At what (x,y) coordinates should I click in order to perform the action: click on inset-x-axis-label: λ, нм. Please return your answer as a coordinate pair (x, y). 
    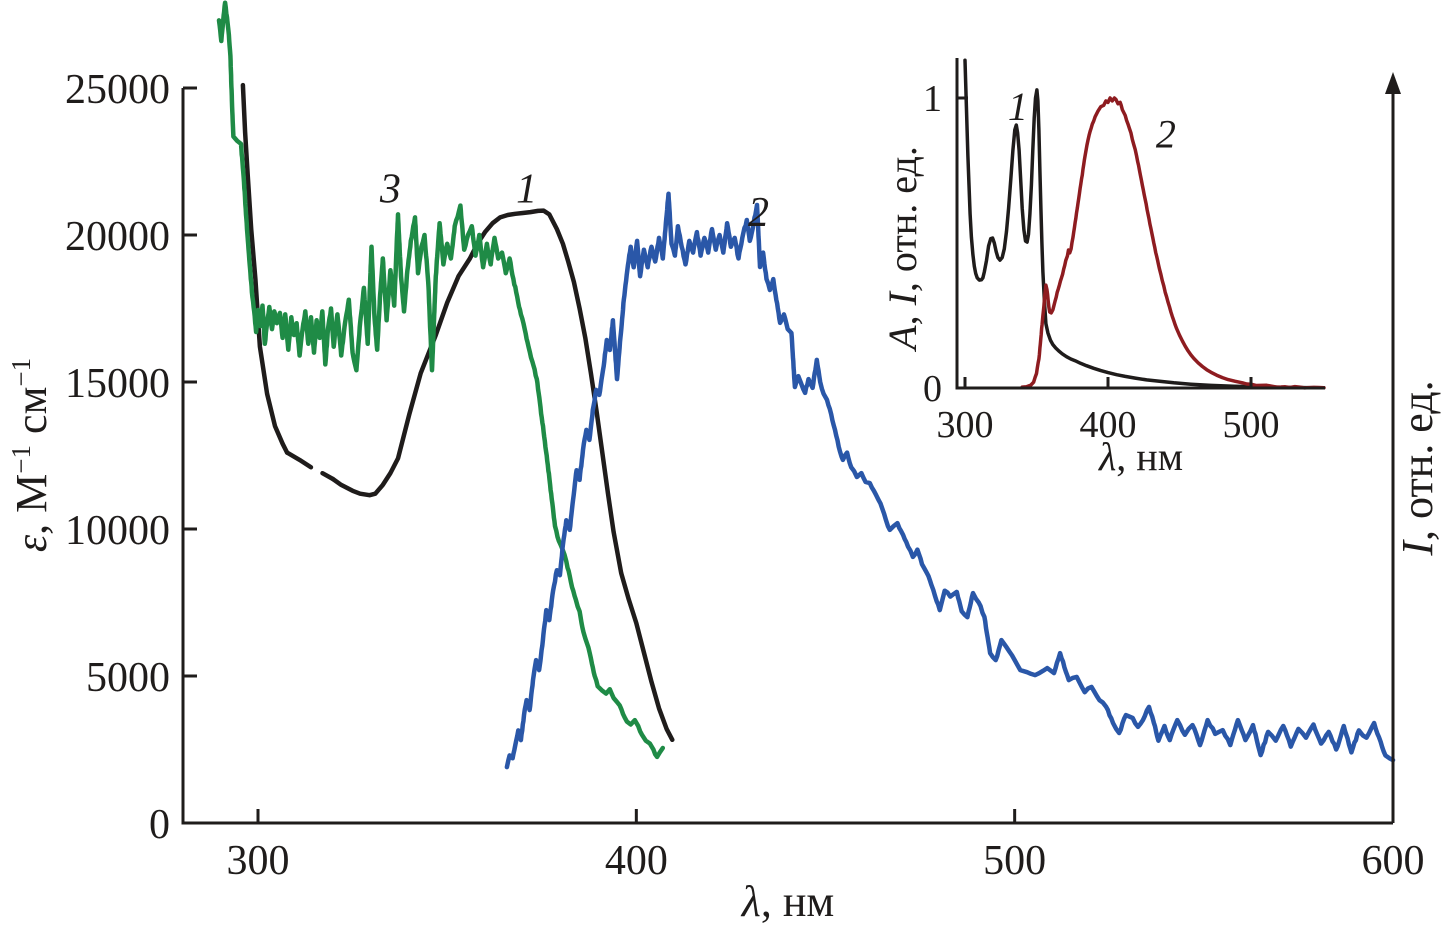
    Looking at the image, I should click on (1140, 456).